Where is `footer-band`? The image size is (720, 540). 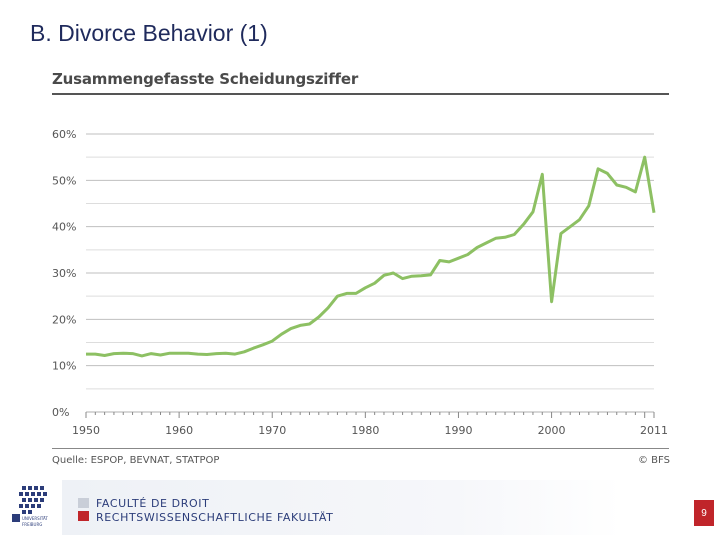 footer-band is located at coordinates (342, 507).